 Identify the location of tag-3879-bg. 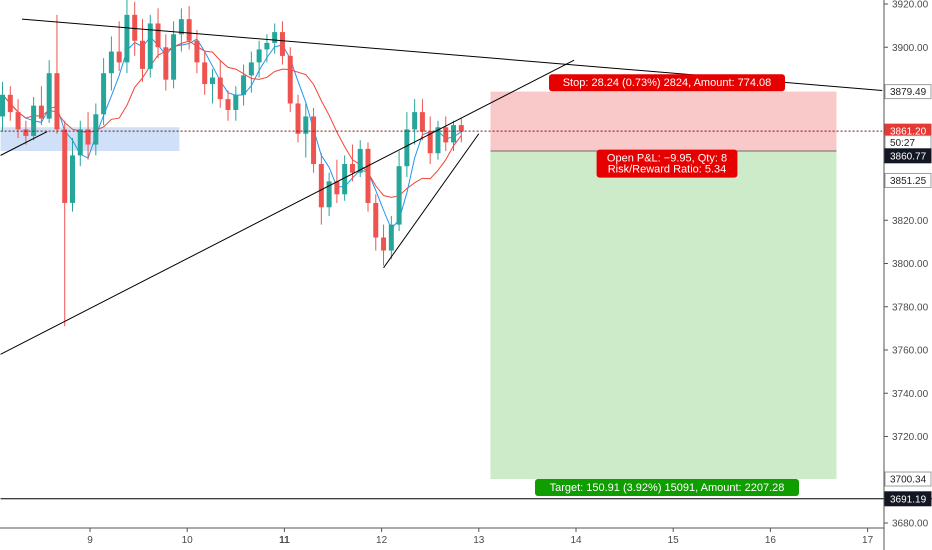
(908, 92).